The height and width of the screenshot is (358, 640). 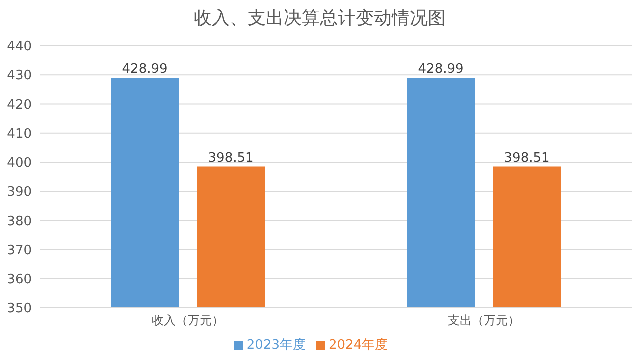 I want to click on y-tick-label: 400, so click(x=19, y=164).